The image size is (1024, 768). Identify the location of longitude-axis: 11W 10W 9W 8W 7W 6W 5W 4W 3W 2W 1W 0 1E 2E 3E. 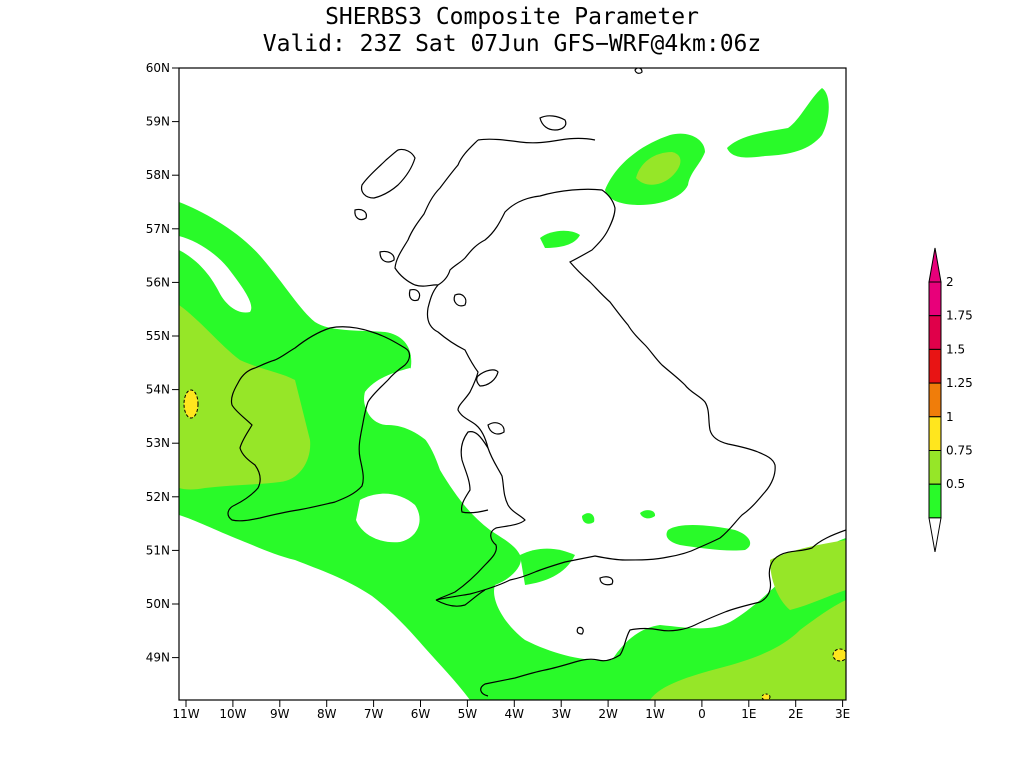
(511, 710).